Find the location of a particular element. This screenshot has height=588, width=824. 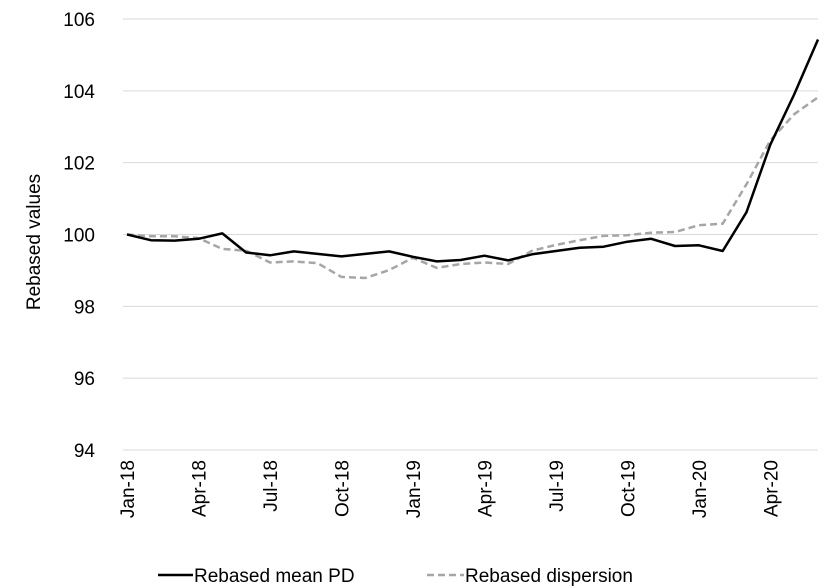

y-tick-label: 104 is located at coordinates (79, 92).